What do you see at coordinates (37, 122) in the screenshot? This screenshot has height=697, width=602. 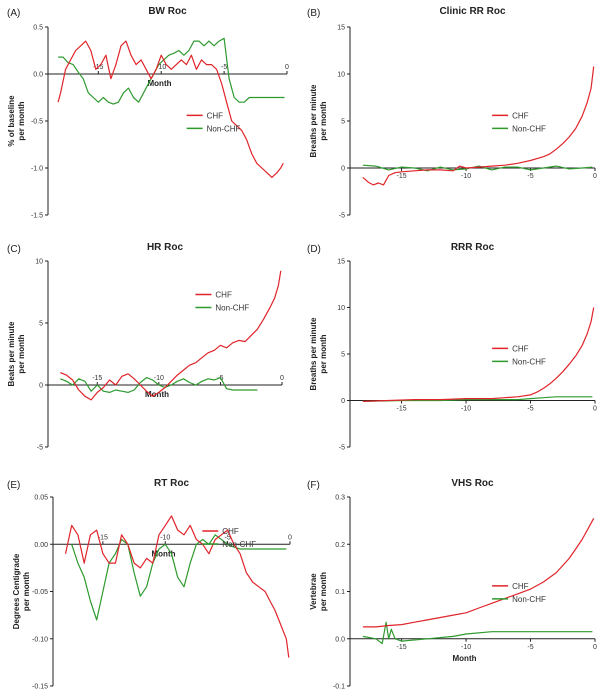 I see `y-tick-label: -0.5` at bounding box center [37, 122].